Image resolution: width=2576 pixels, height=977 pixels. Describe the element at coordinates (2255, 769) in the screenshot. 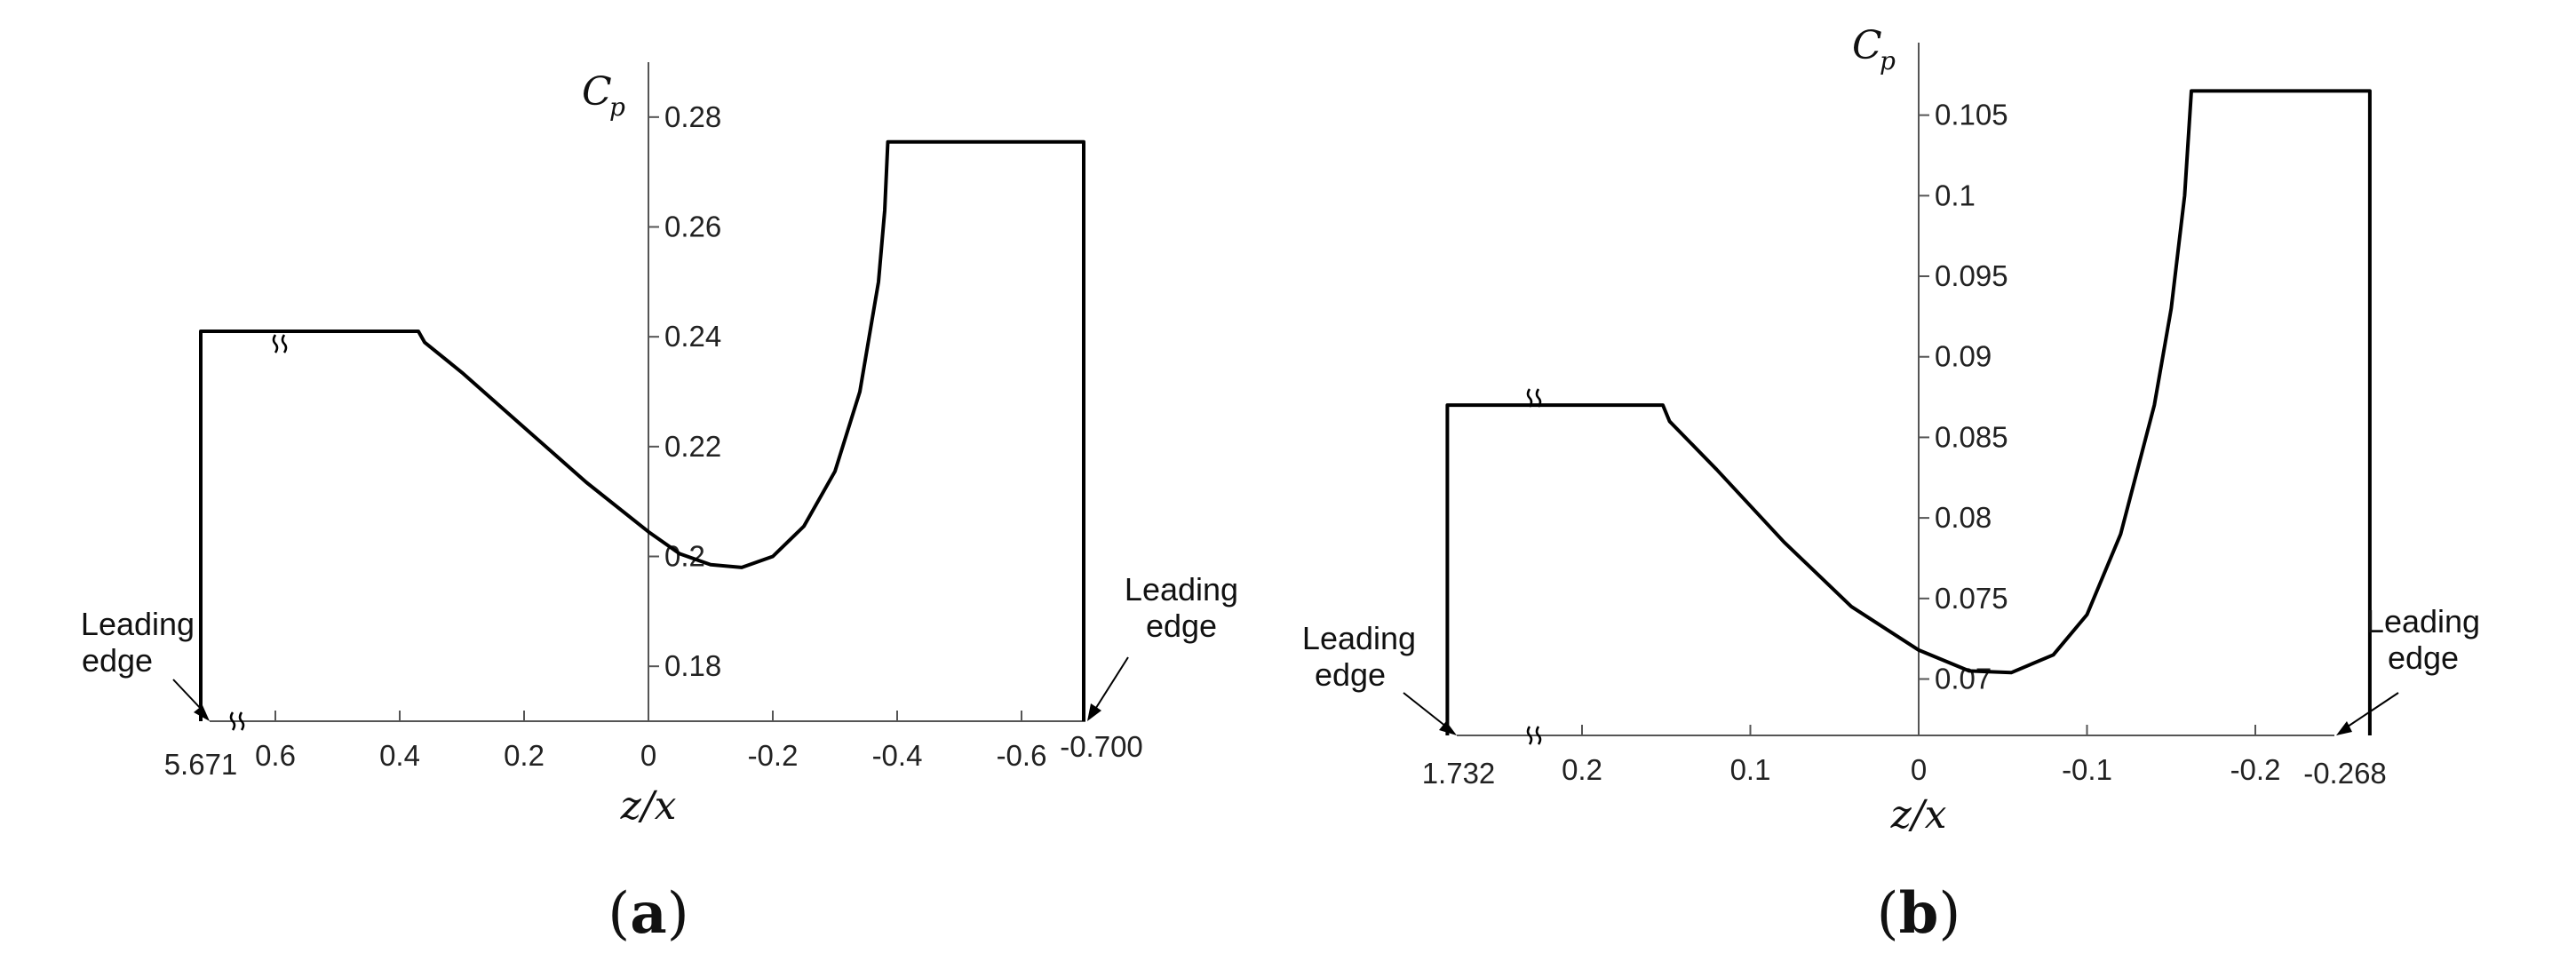

I see `x-tick-label-b-4: -0.2` at that location.